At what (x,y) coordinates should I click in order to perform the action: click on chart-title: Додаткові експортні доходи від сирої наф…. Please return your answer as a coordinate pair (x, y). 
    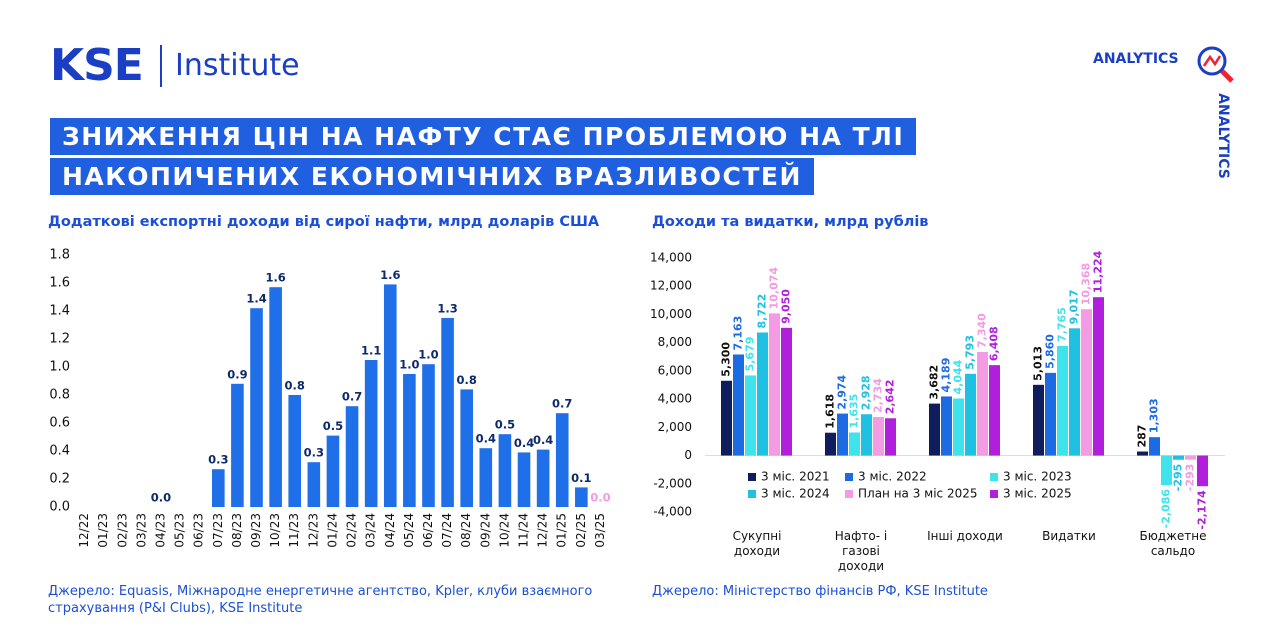
    Looking at the image, I should click on (324, 222).